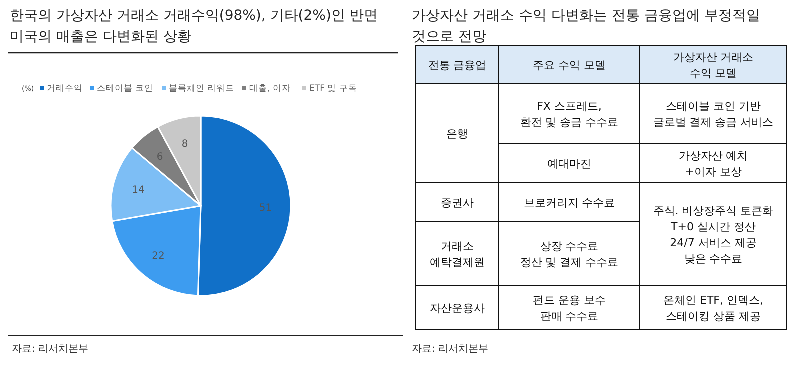 The height and width of the screenshot is (368, 799). Describe the element at coordinates (714, 308) in the screenshot. I see `text: 온체인 ETF, 인덱스, 스테이킹 상품 제공` at that location.